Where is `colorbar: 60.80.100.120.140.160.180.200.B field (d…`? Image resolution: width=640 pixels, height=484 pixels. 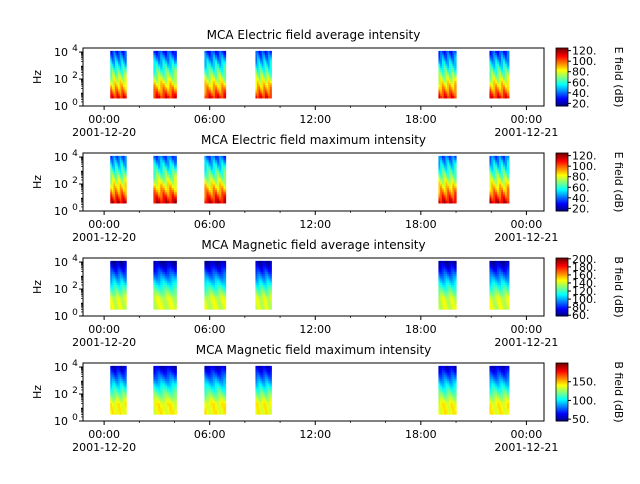 colorbar: 60.80.100.120.140.160.180.200.B field (d… is located at coordinates (590, 287).